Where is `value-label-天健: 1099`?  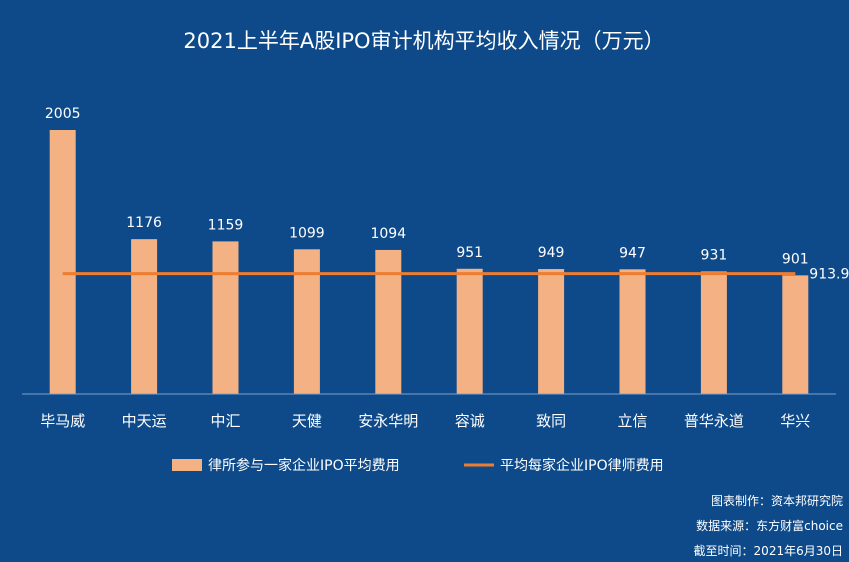 value-label-天健: 1099 is located at coordinates (307, 233).